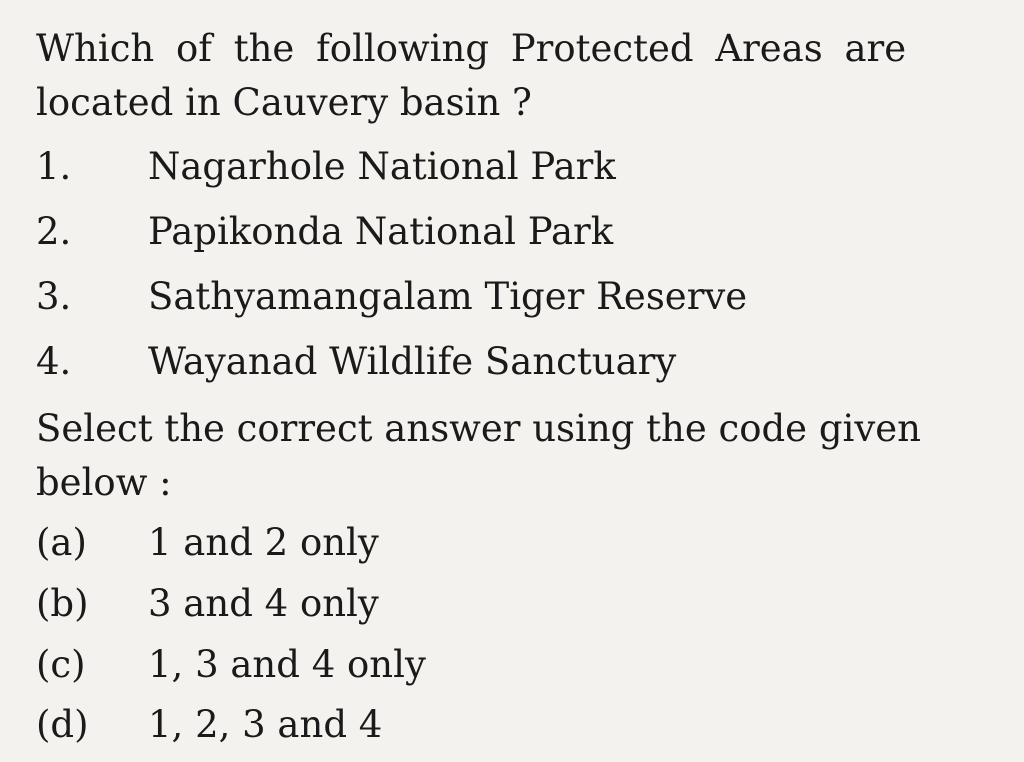 The height and width of the screenshot is (762, 1024). Describe the element at coordinates (62, 603) in the screenshot. I see `option-label: (b)` at that location.